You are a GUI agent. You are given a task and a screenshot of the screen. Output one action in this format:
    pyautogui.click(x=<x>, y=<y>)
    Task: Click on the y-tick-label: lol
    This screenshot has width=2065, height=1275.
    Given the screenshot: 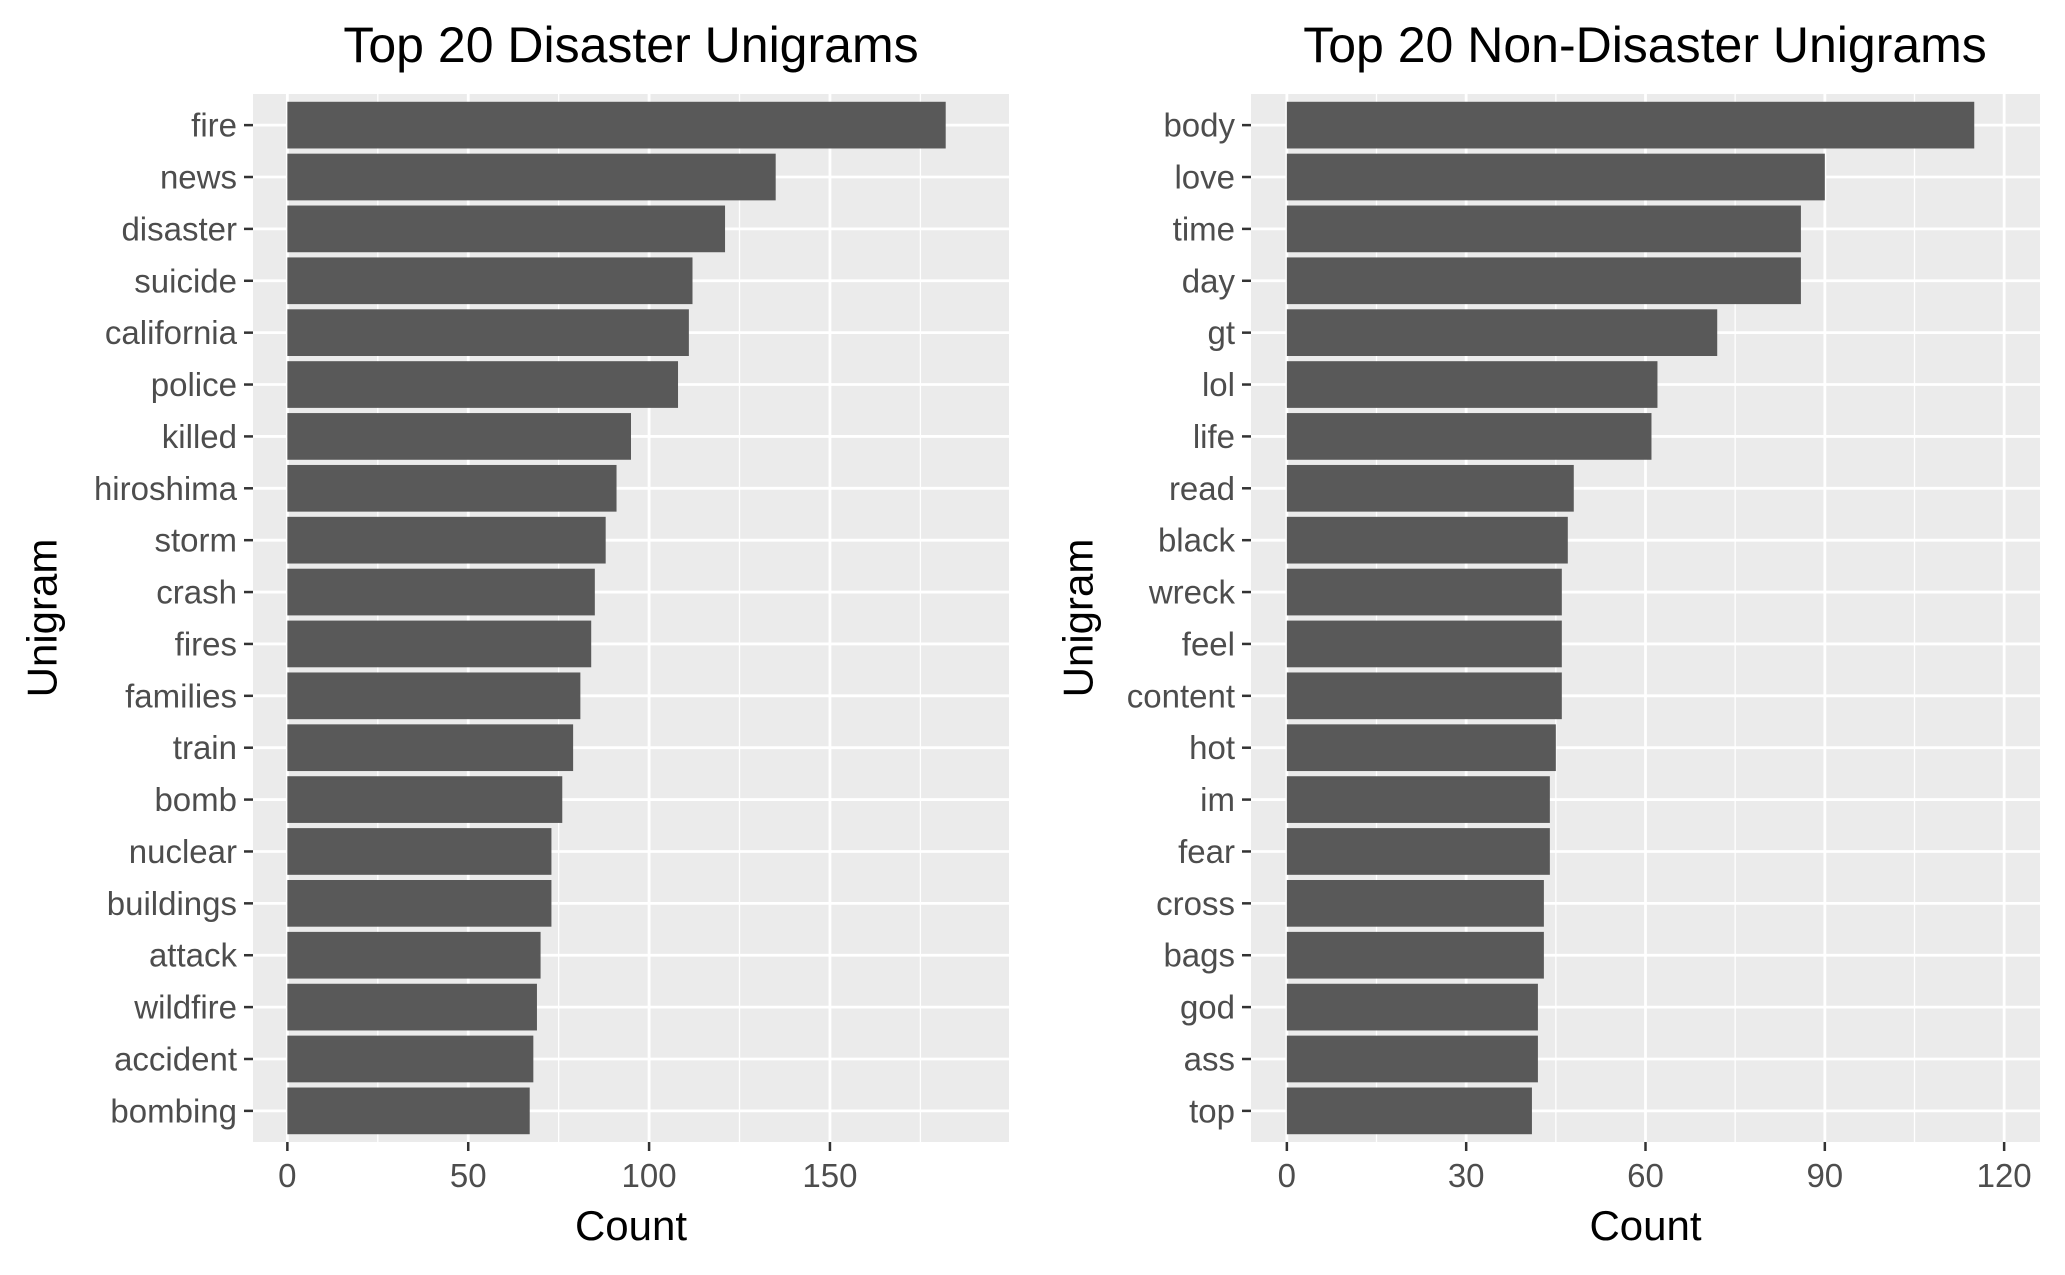 What is the action you would take?
    pyautogui.click(x=1218, y=384)
    